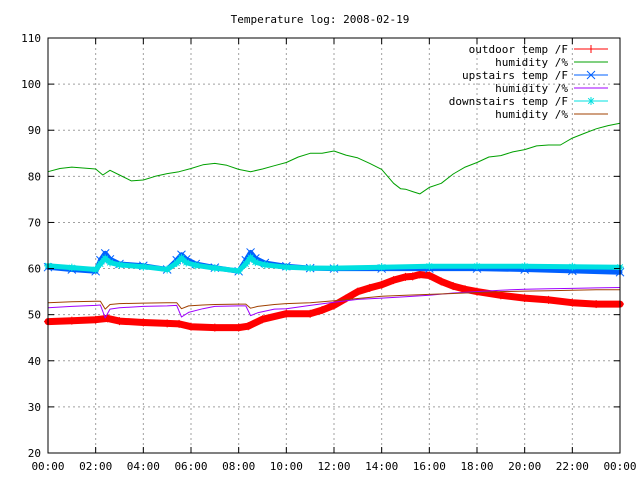 The width and height of the screenshot is (640, 480). Describe the element at coordinates (238, 466) in the screenshot. I see `x-tick-label: 08:00` at that location.